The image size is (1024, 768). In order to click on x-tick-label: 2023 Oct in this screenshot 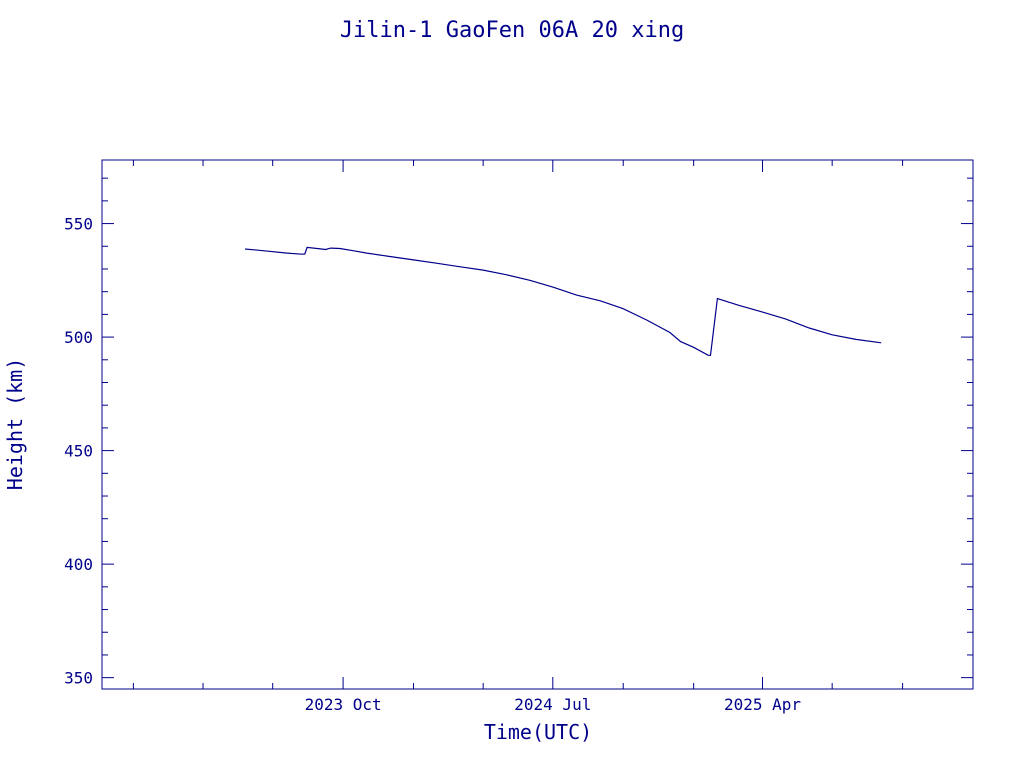, I will do `click(343, 704)`.